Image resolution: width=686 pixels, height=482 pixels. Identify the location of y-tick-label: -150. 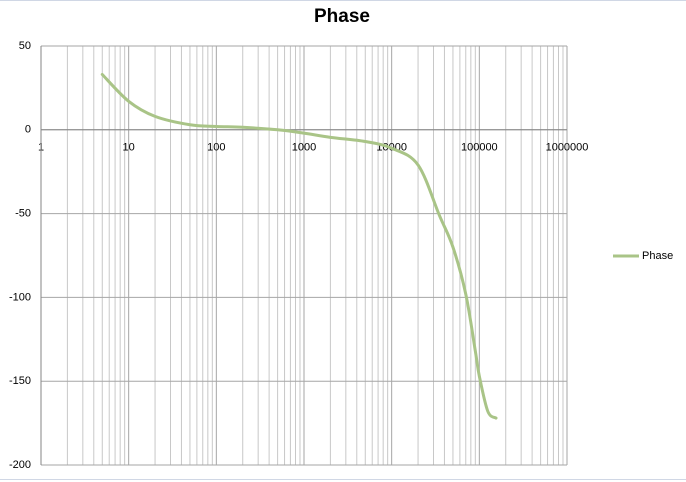
(20, 381).